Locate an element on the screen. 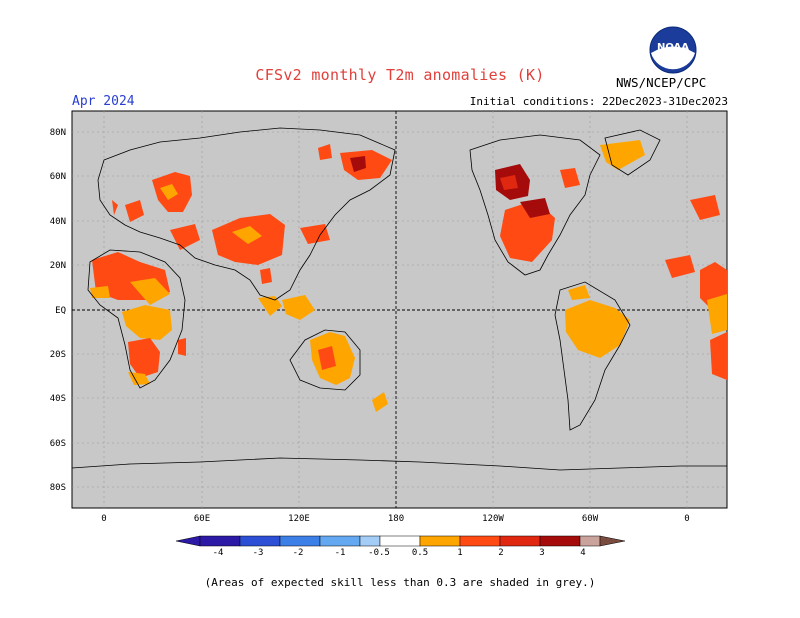  lat-label: 80N is located at coordinates (58, 133).